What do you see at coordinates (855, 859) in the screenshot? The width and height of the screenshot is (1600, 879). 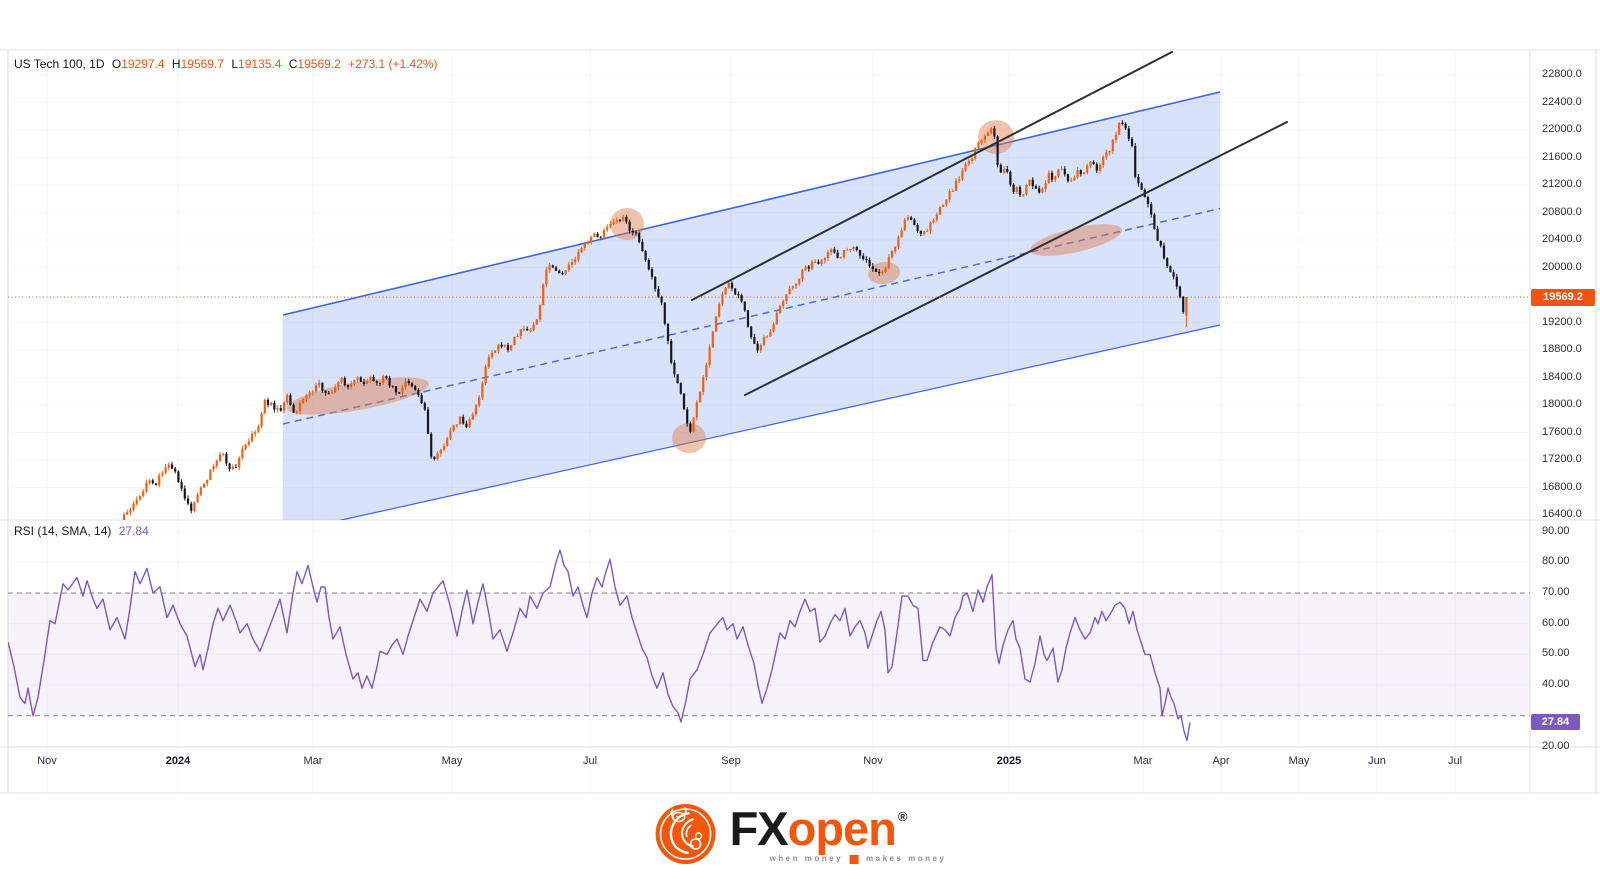 I see `tagline-square-icon` at bounding box center [855, 859].